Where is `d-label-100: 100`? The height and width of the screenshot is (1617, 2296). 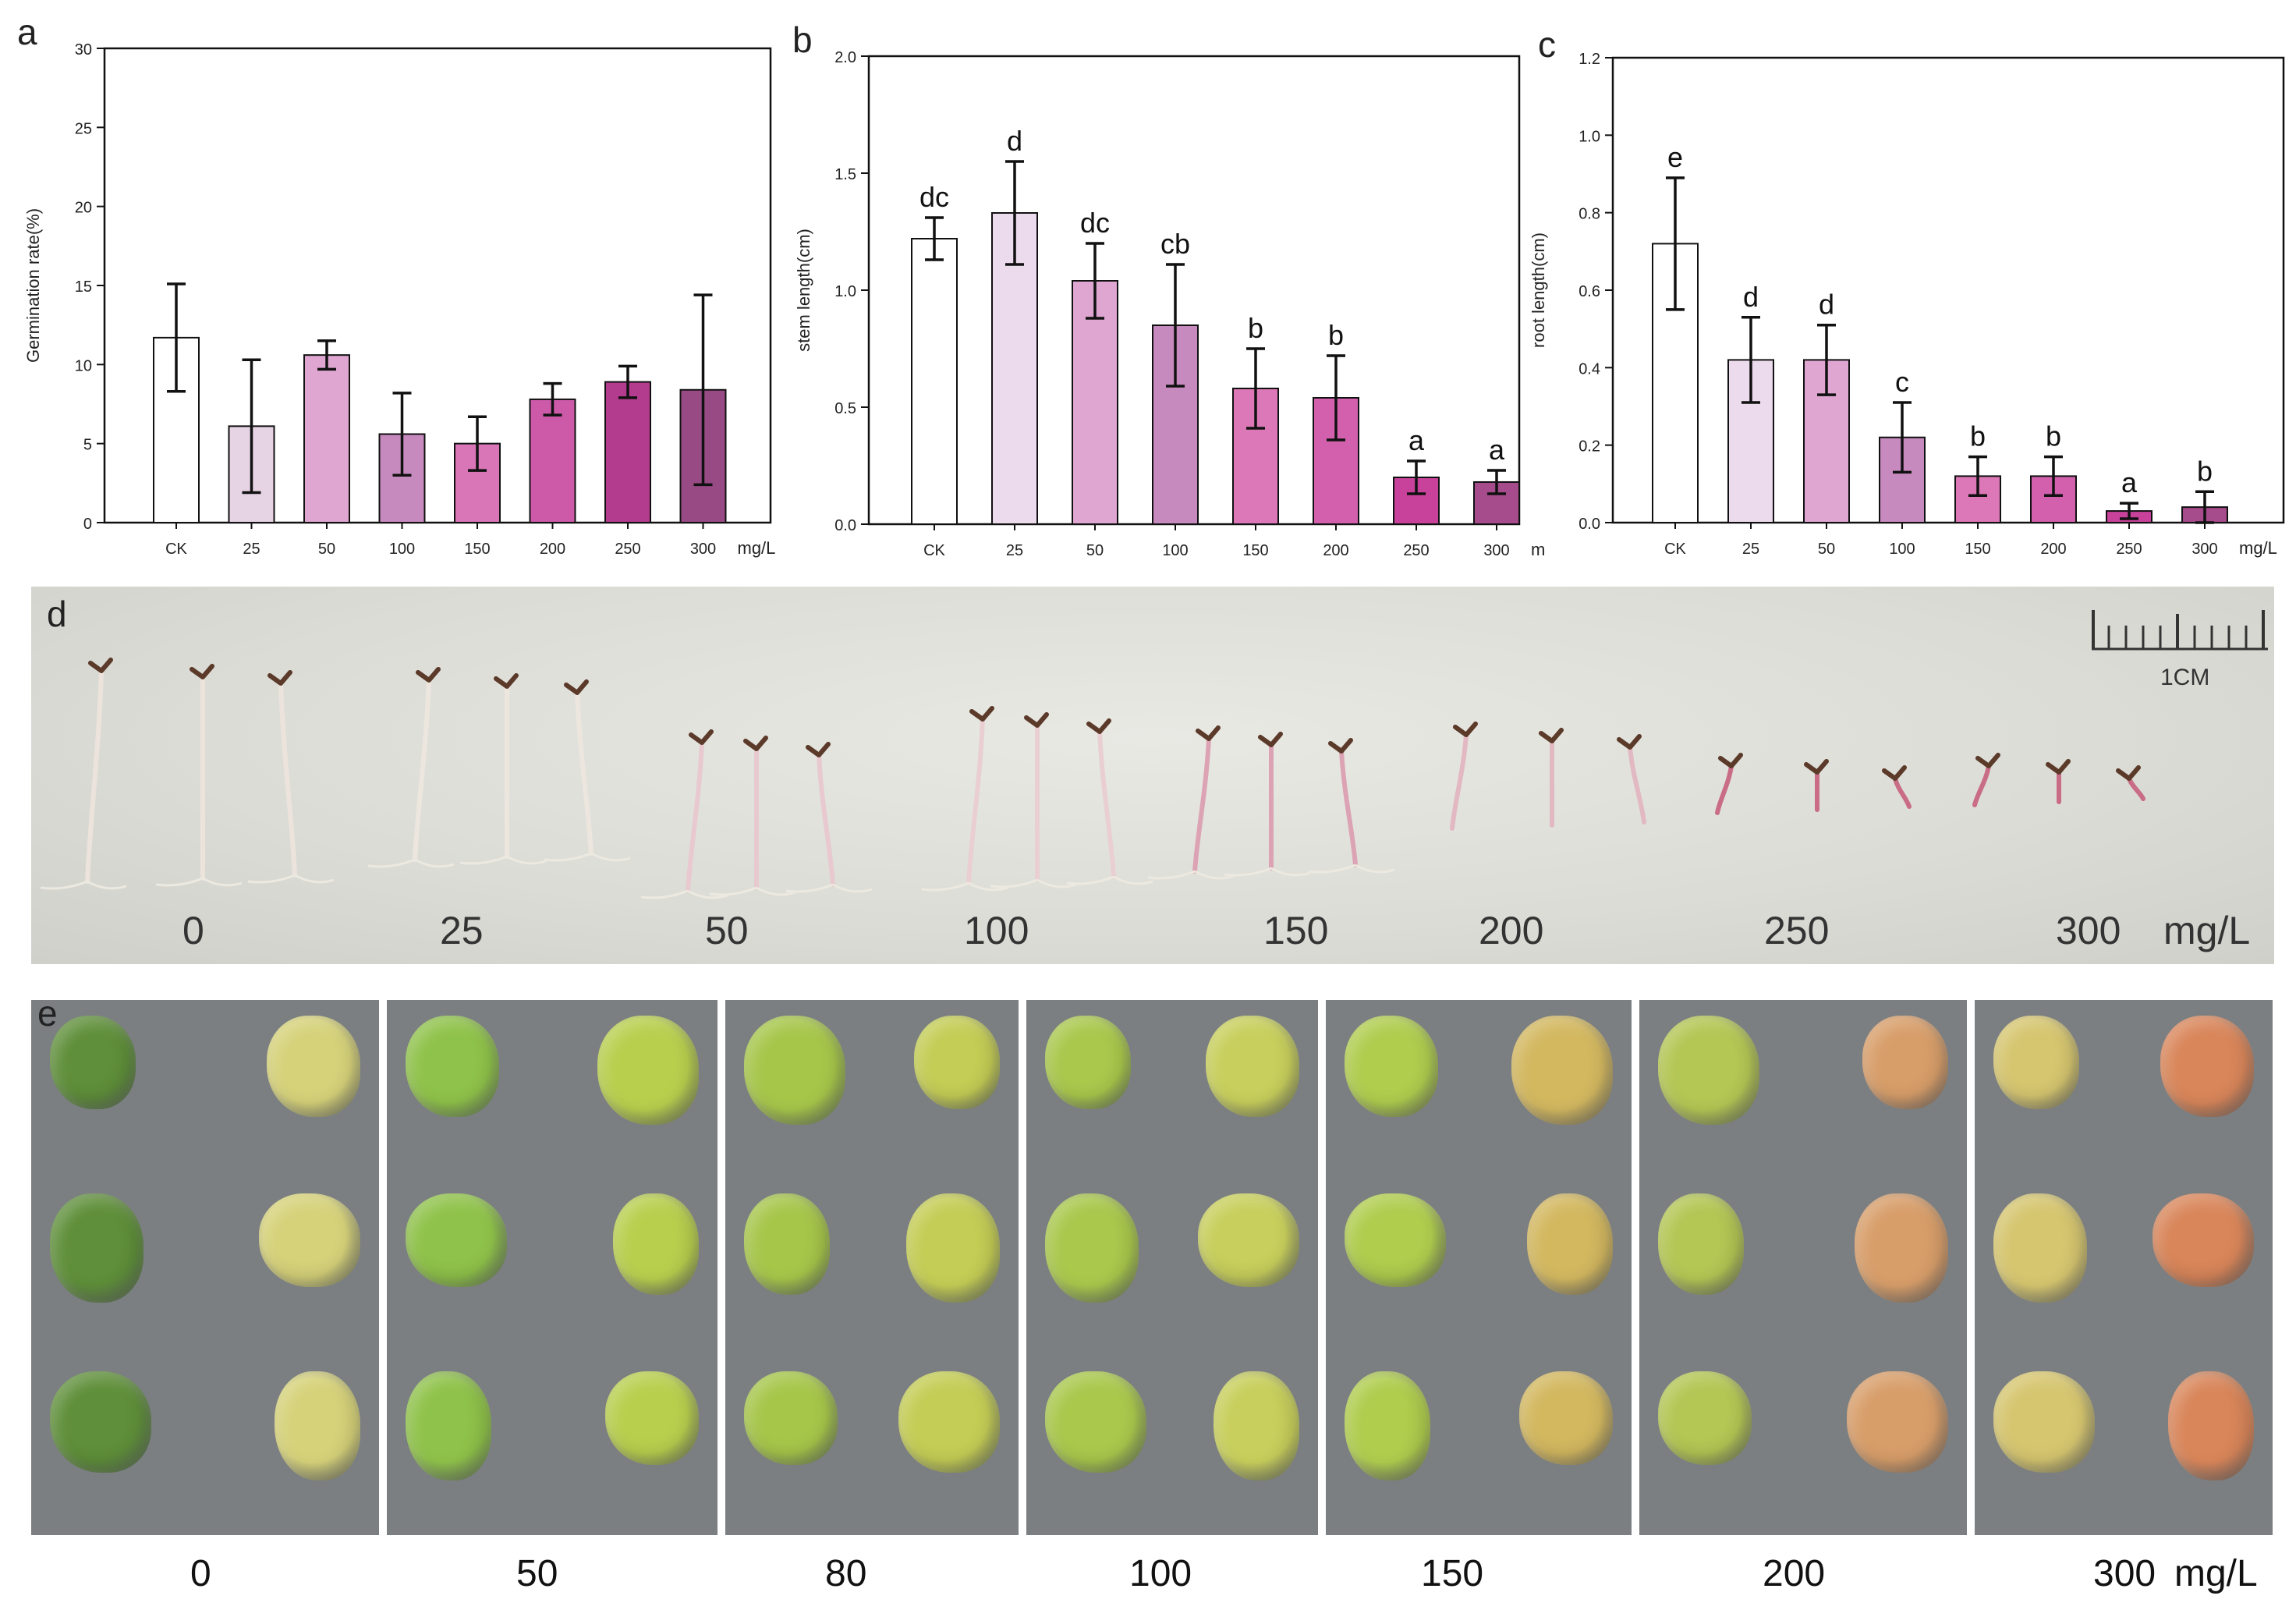 d-label-100: 100 is located at coordinates (996, 931).